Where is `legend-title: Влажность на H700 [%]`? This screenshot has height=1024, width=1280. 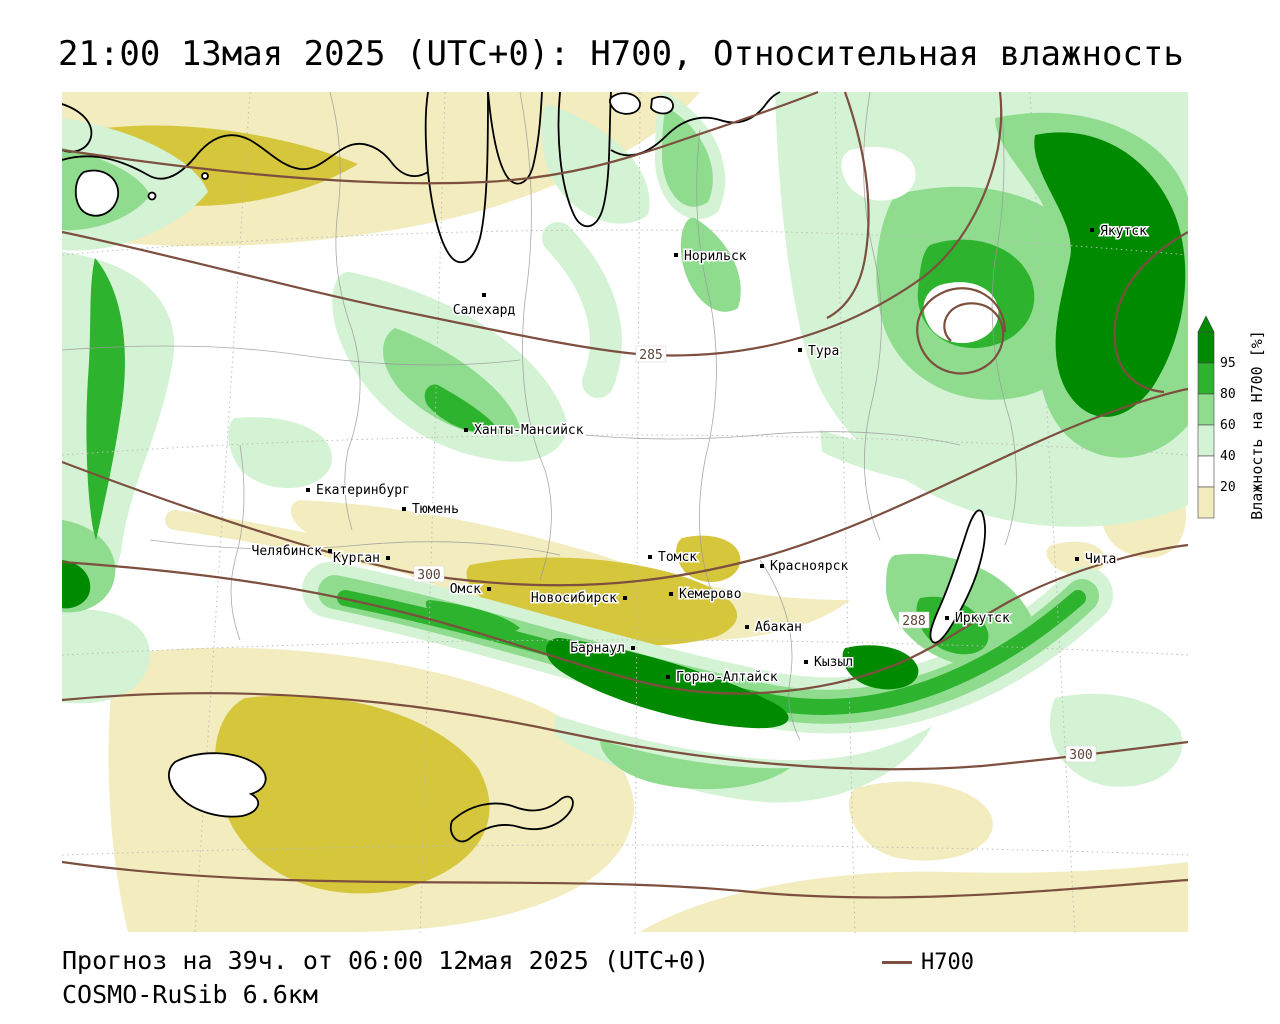
legend-title: Влажность на H700 [%] is located at coordinates (1257, 425).